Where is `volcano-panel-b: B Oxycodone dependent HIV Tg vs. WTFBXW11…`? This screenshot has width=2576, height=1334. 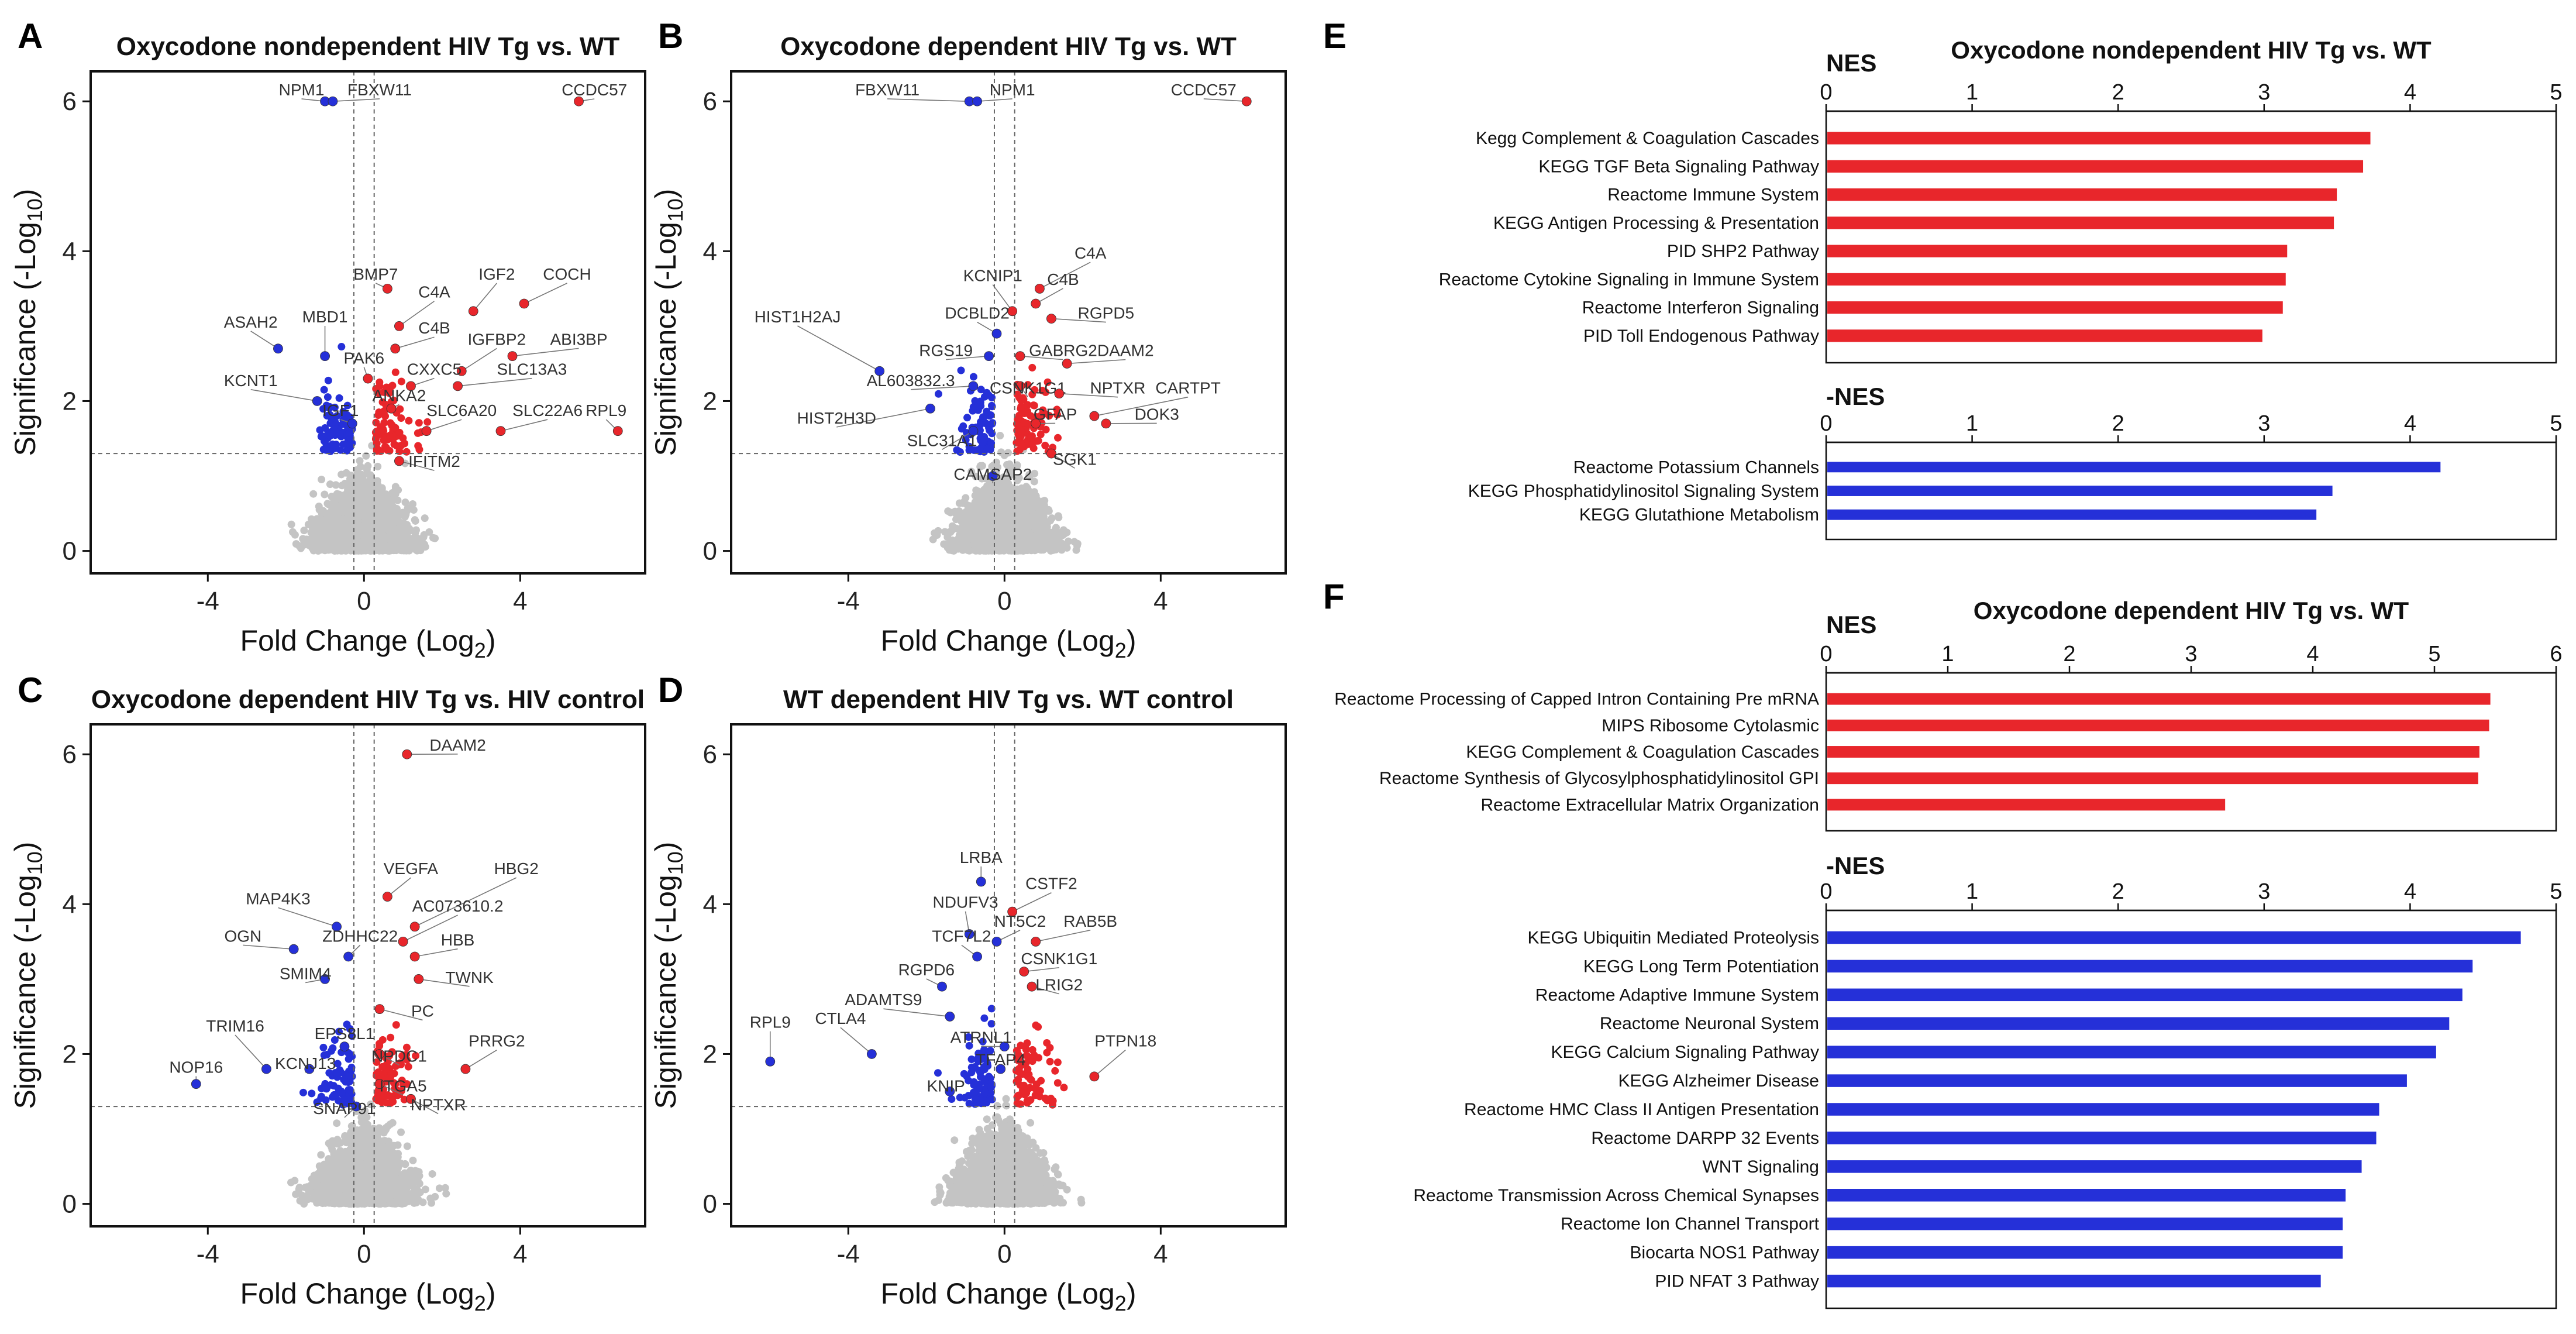
volcano-panel-b: B Oxycodone dependent HIV Tg vs. WTFBXW11… is located at coordinates (968, 339).